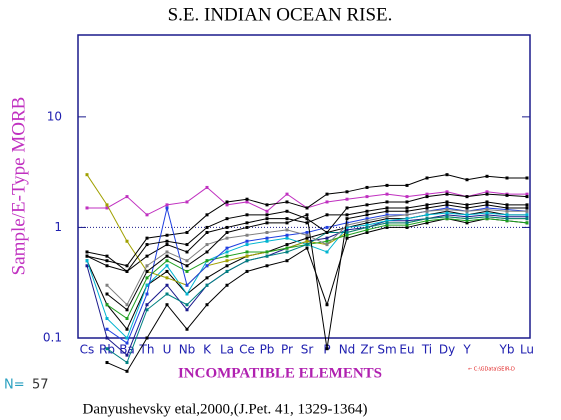 Image resolution: width=561 pixels, height=420 pixels. I want to click on x-tick-label: Lu, so click(527, 350).